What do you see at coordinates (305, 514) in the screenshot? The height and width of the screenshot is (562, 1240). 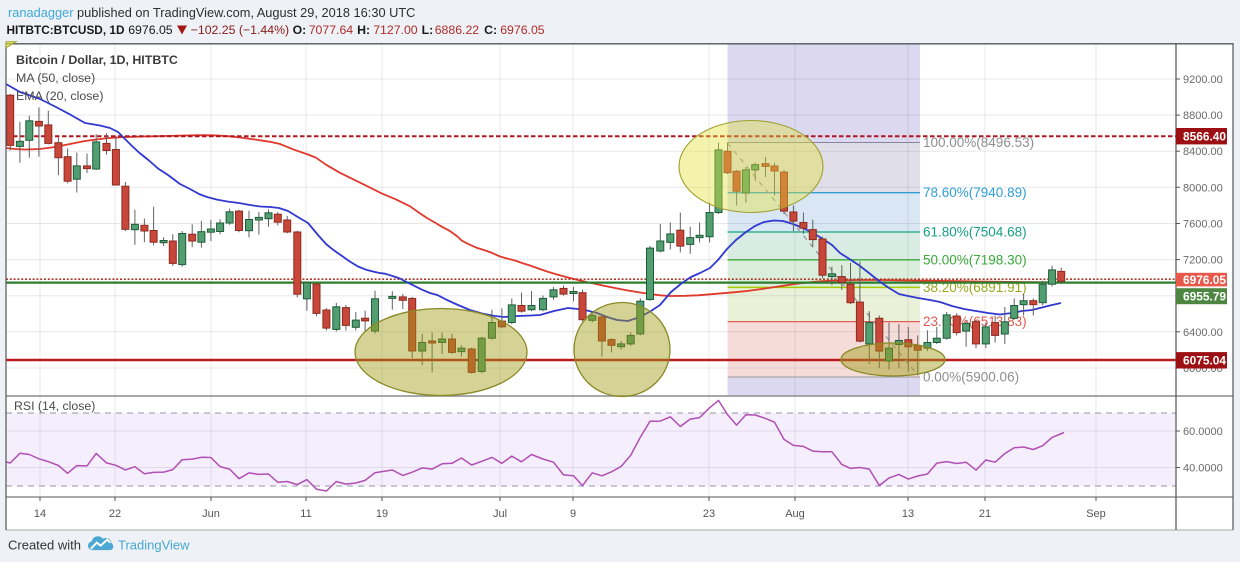 I see `svg-text: 11` at bounding box center [305, 514].